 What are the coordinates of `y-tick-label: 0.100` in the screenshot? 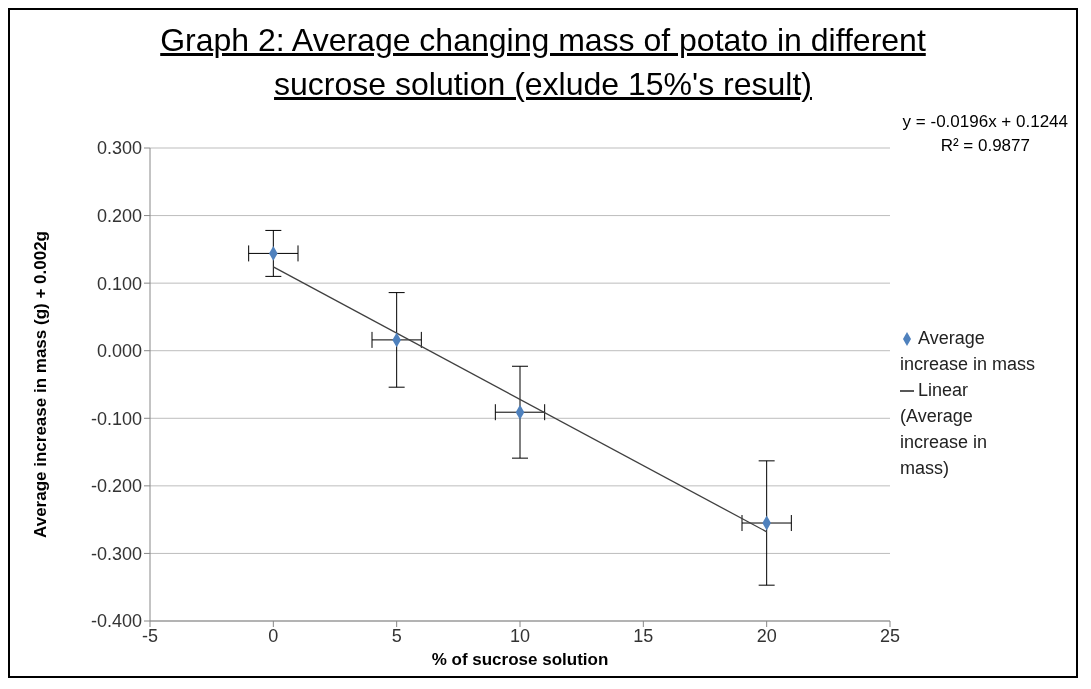 It's located at (119, 283).